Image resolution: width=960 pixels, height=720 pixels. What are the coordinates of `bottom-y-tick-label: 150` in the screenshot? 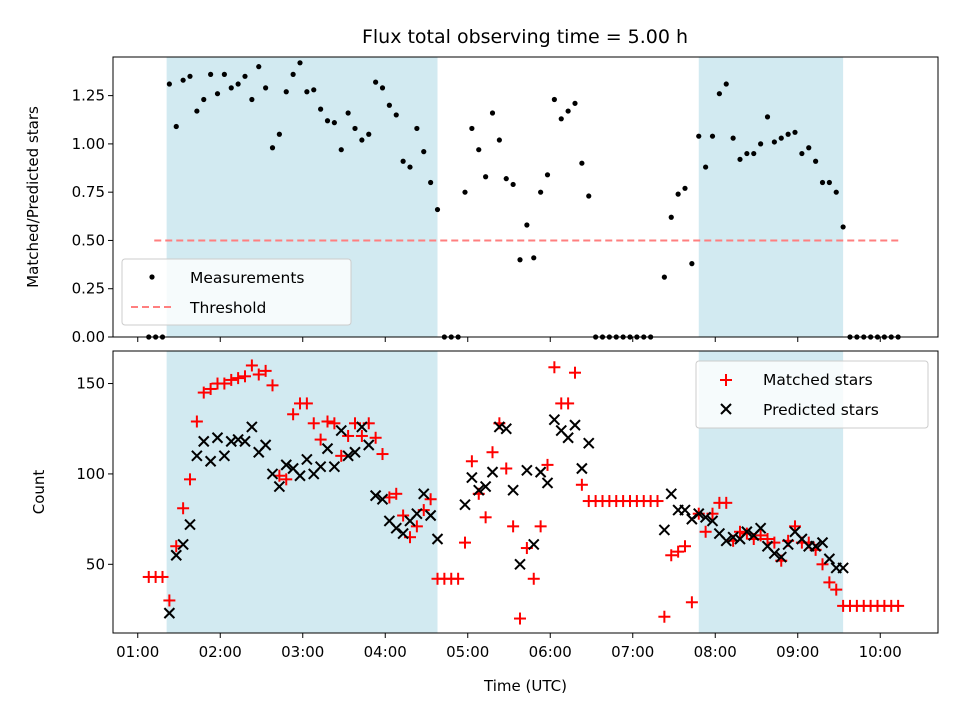 It's located at (90, 384).